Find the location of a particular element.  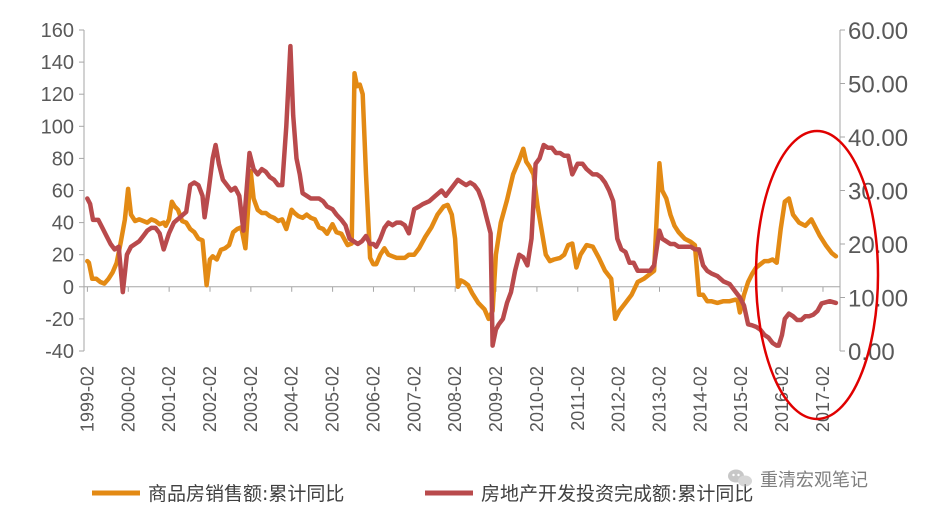

left-tick-label: 140 is located at coordinates (57, 63).